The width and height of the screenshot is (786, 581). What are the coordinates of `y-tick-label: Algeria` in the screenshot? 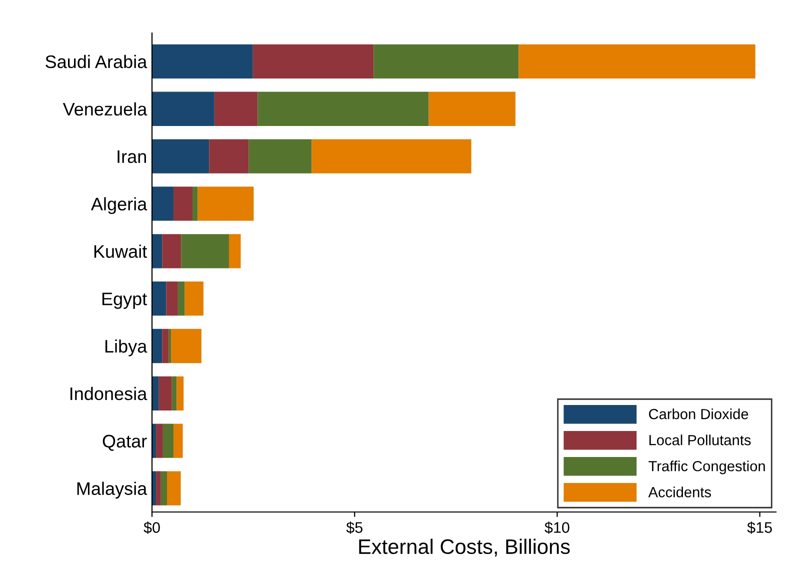 It's located at (119, 205).